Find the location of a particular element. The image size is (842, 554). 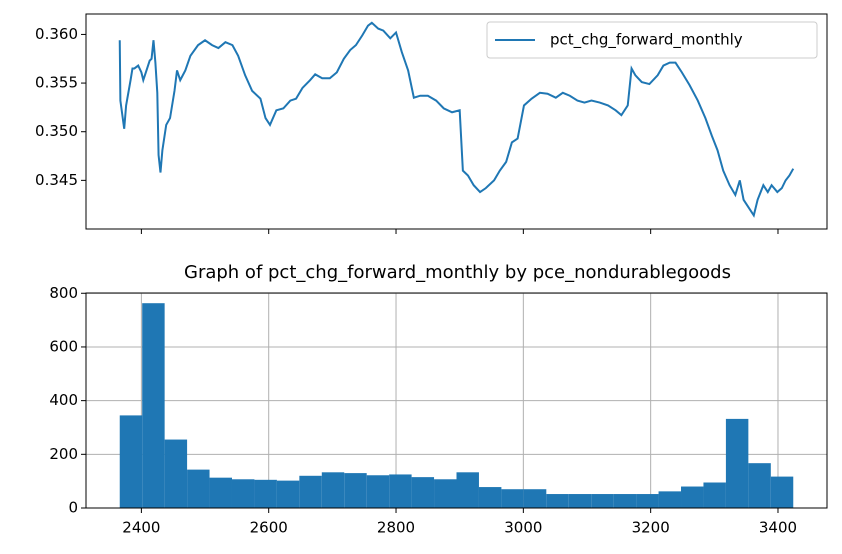

x-tick-label: 2600 is located at coordinates (269, 528).